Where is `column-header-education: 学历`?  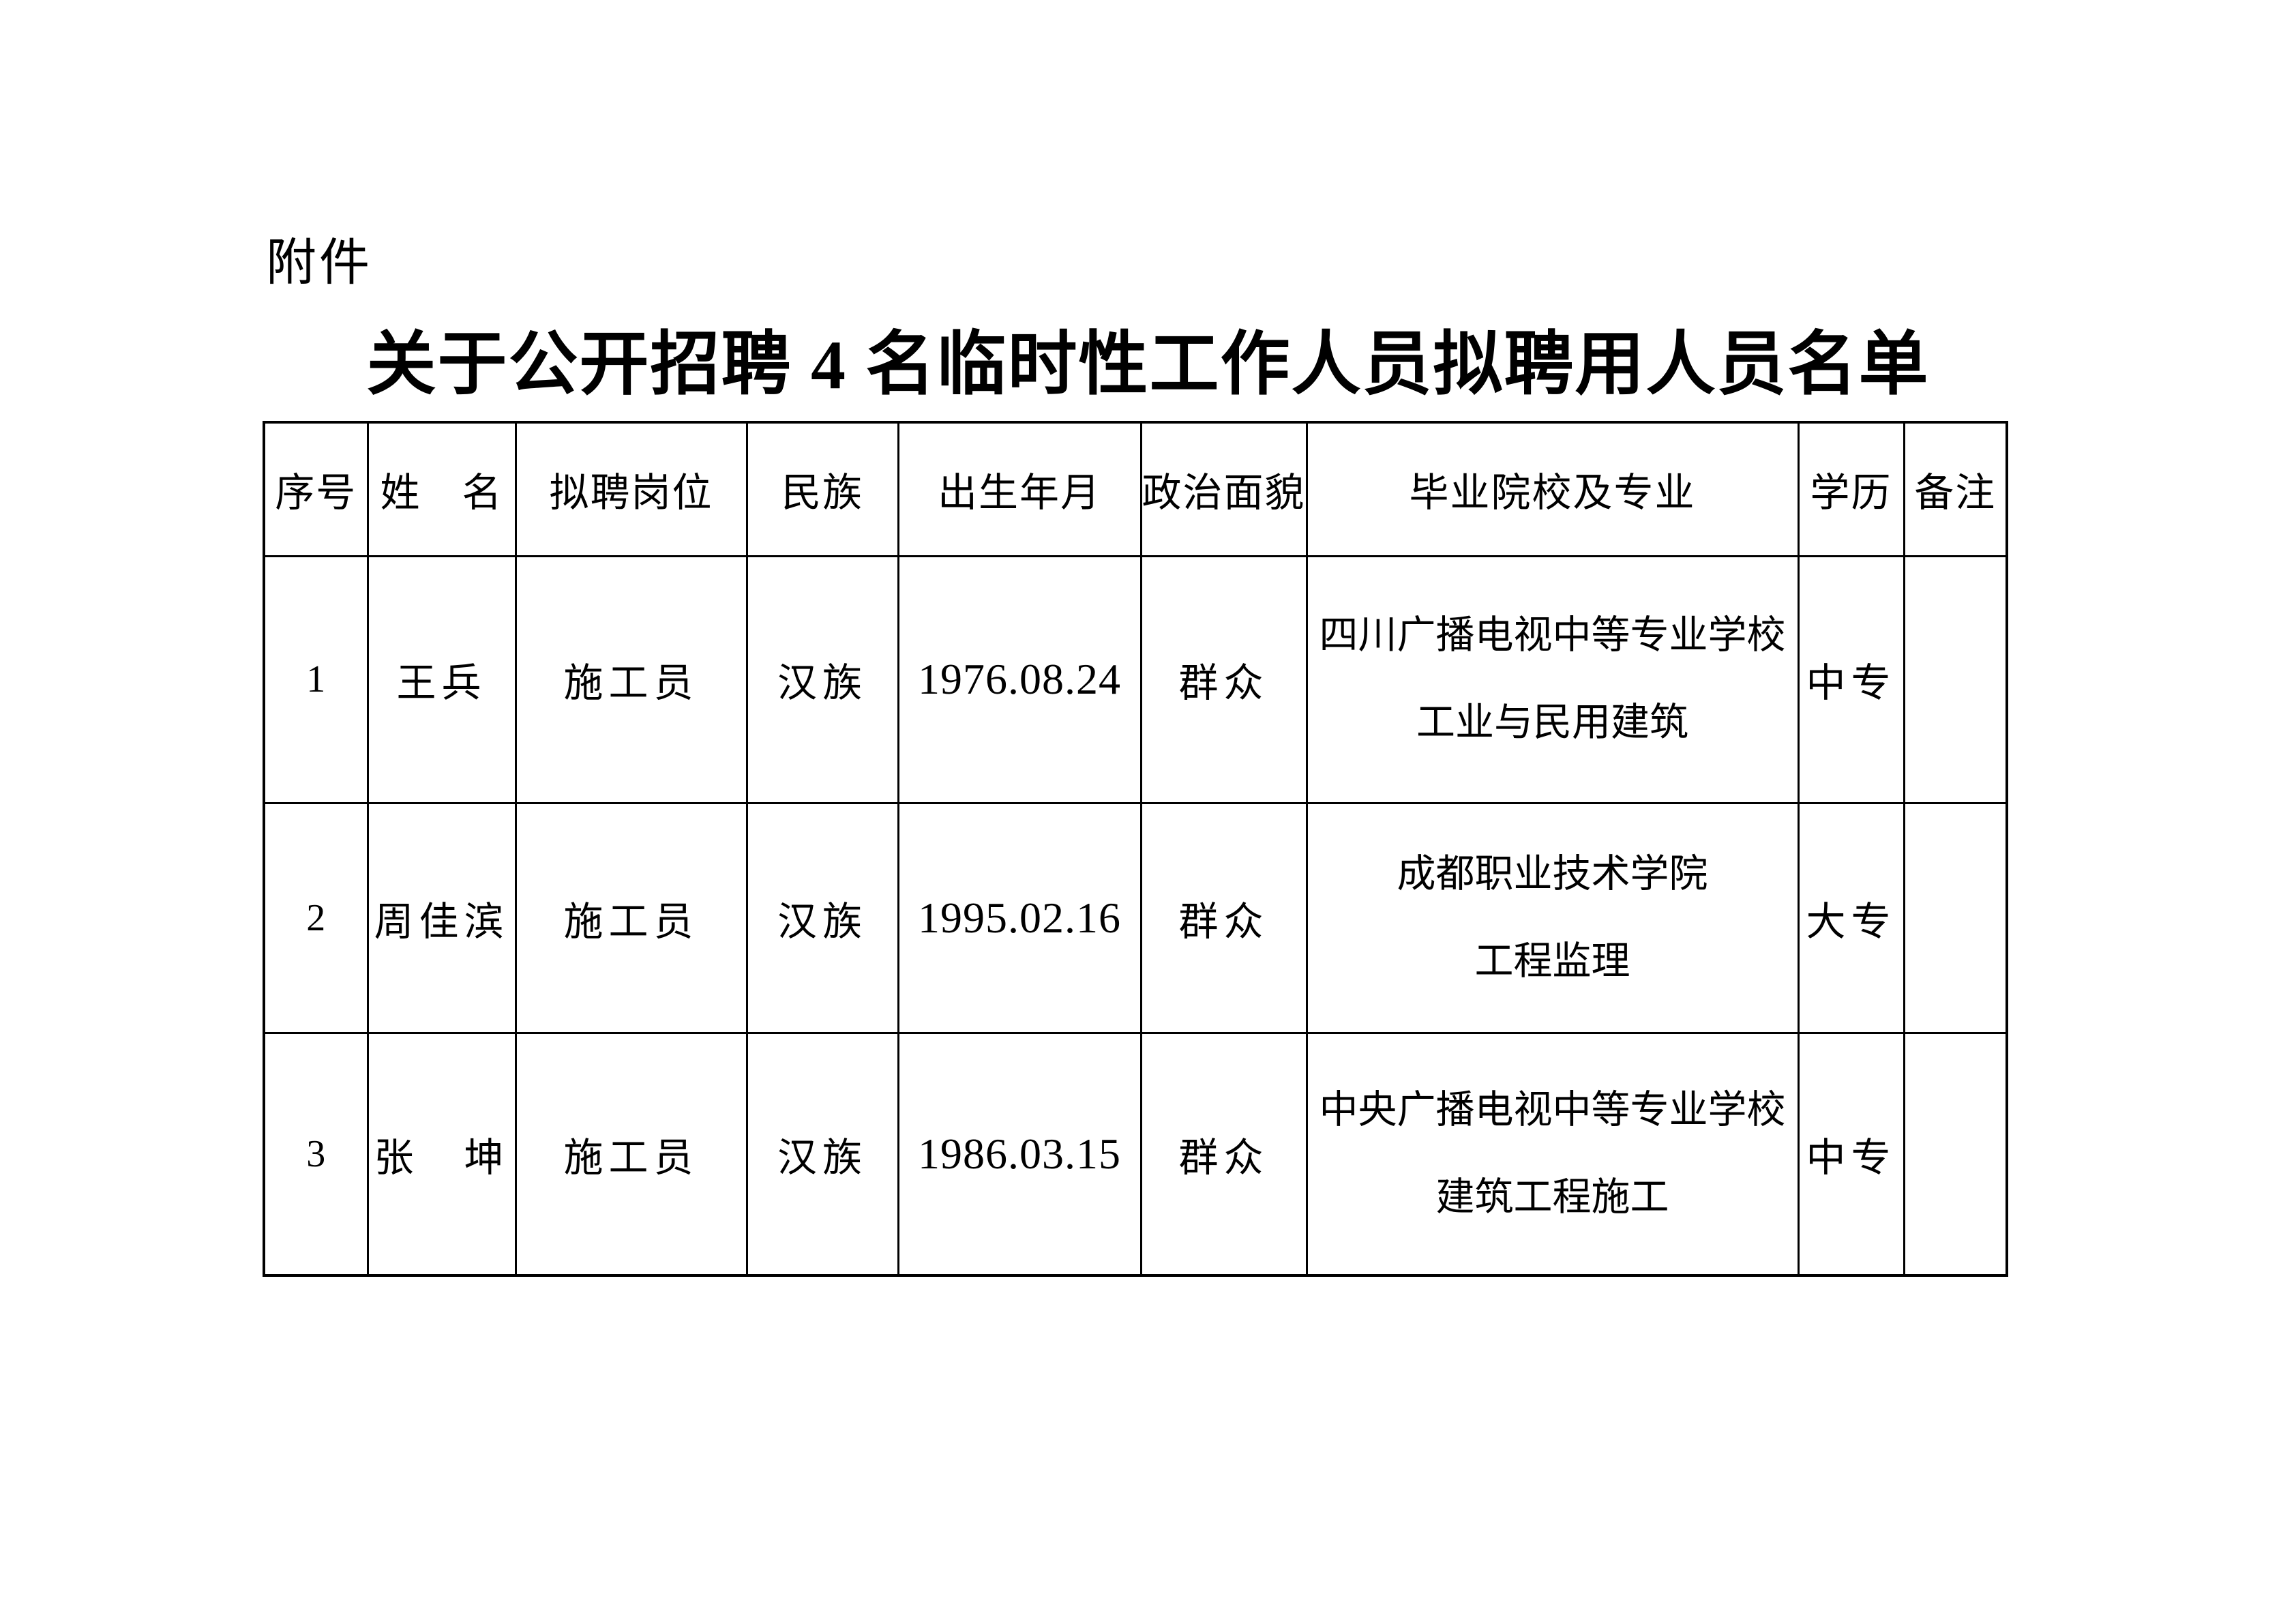 column-header-education: 学历 is located at coordinates (1851, 489).